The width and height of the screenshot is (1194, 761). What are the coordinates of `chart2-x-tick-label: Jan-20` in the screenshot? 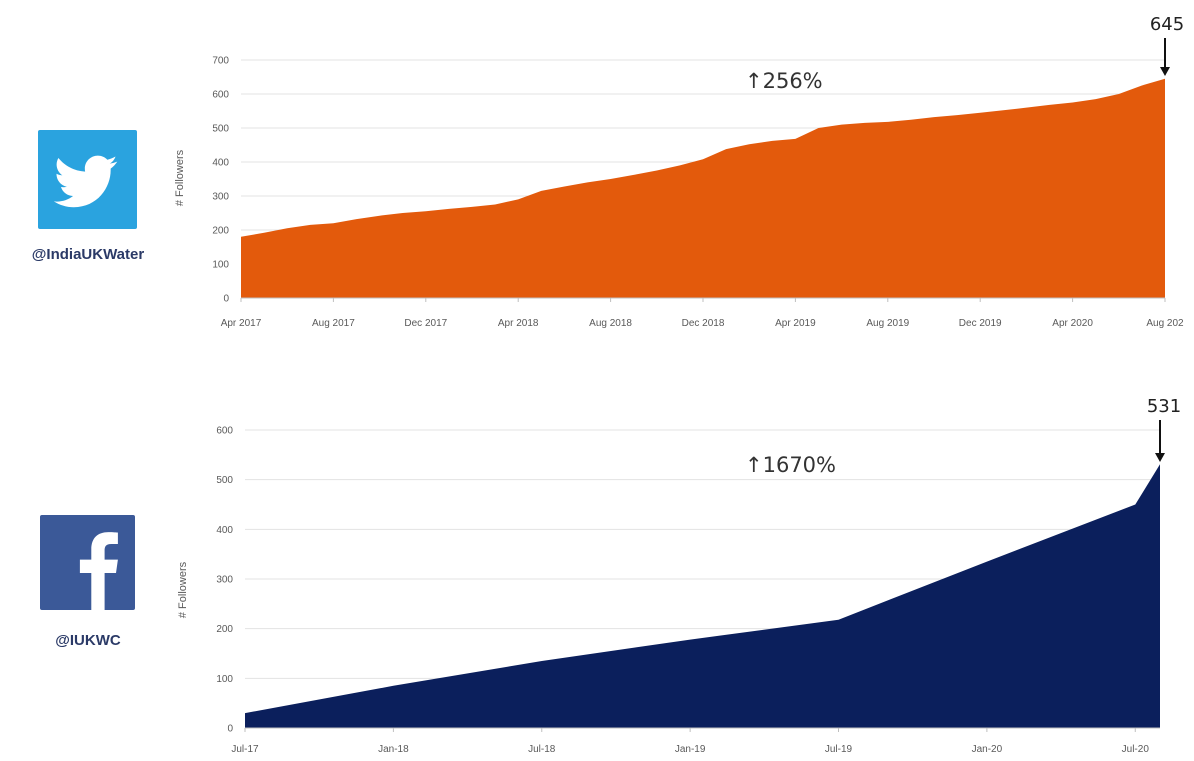 It's located at (987, 749).